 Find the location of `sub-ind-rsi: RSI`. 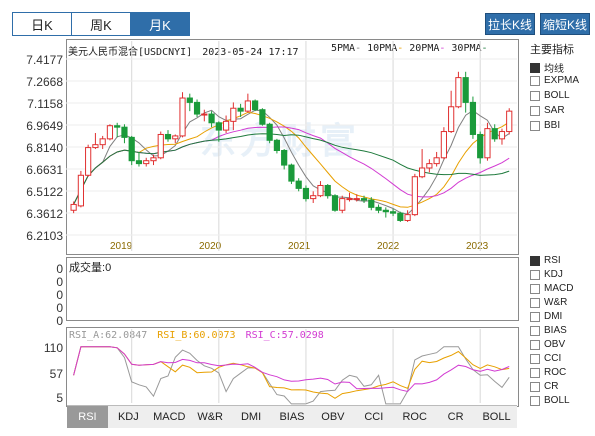

sub-ind-rsi: RSI is located at coordinates (545, 260).